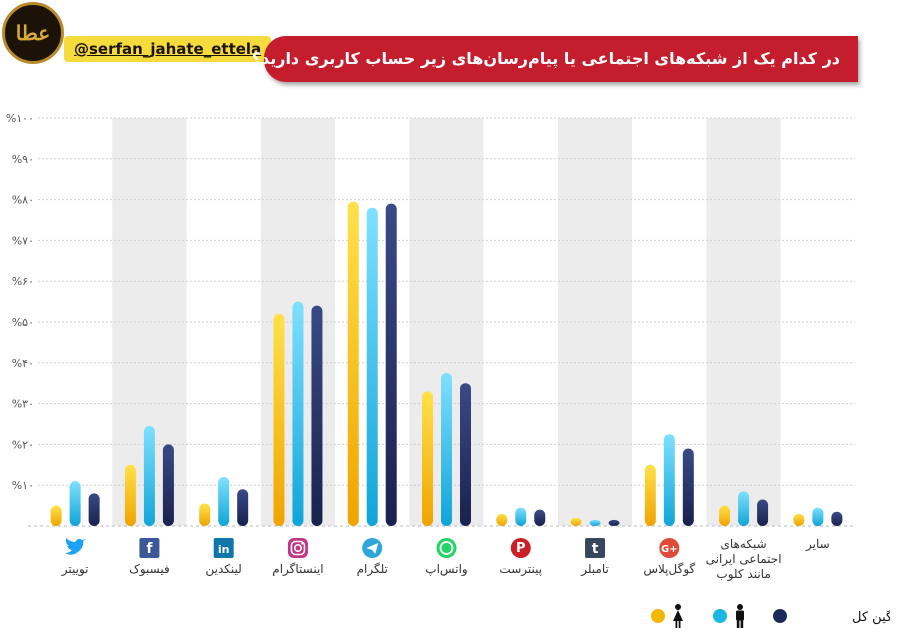 This screenshot has width=900, height=636. I want to click on y-tick-label: %۷۰, so click(23, 240).